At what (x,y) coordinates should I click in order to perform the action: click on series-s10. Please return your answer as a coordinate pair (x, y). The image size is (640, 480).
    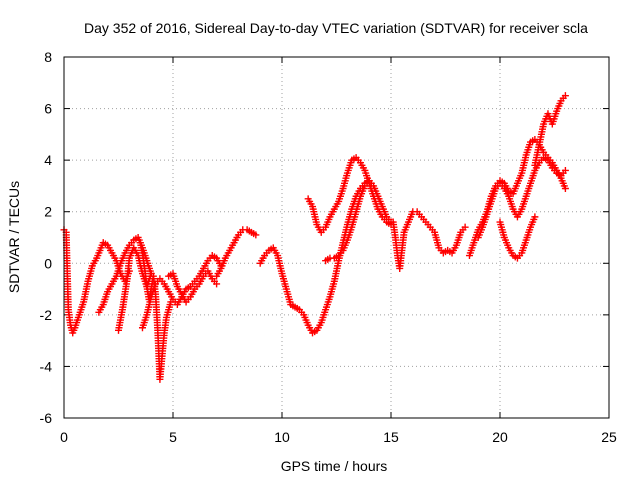
    Looking at the image, I should click on (347, 221).